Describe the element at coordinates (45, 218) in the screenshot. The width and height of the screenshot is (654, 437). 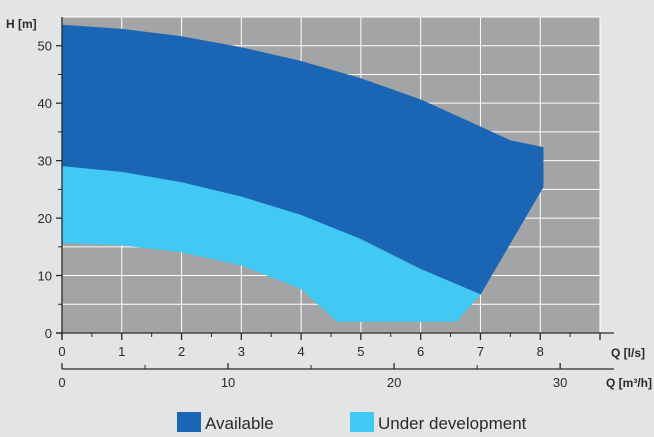
I see `y-tick-label-2: 20` at that location.